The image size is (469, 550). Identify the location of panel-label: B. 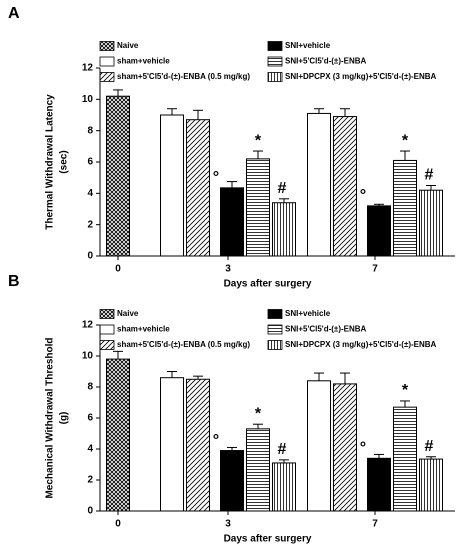
(14, 281).